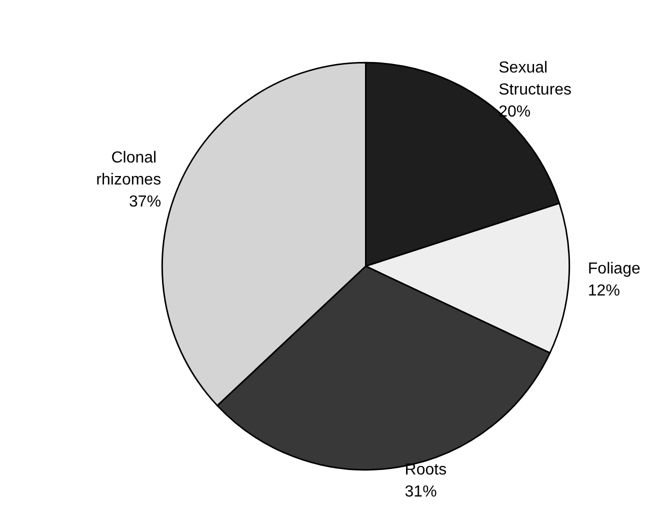  Describe the element at coordinates (514, 112) in the screenshot. I see `data-label: 20%` at that location.